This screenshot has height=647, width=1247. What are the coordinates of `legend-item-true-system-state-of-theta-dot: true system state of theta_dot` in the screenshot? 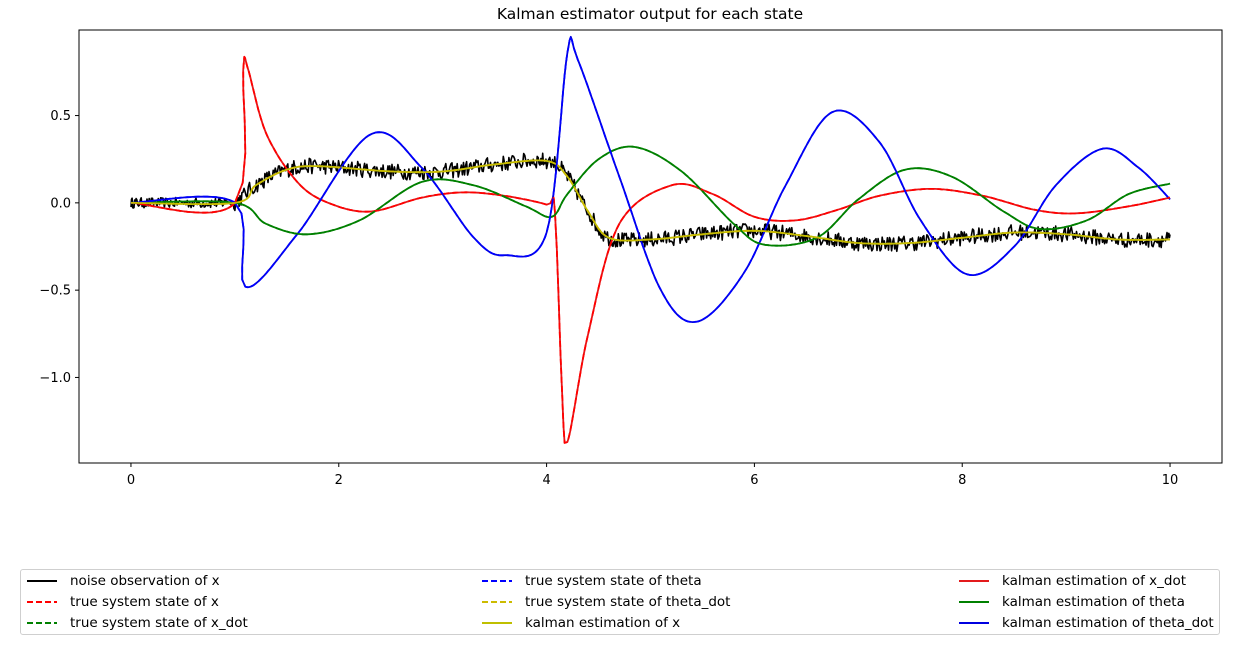 It's located at (605, 602).